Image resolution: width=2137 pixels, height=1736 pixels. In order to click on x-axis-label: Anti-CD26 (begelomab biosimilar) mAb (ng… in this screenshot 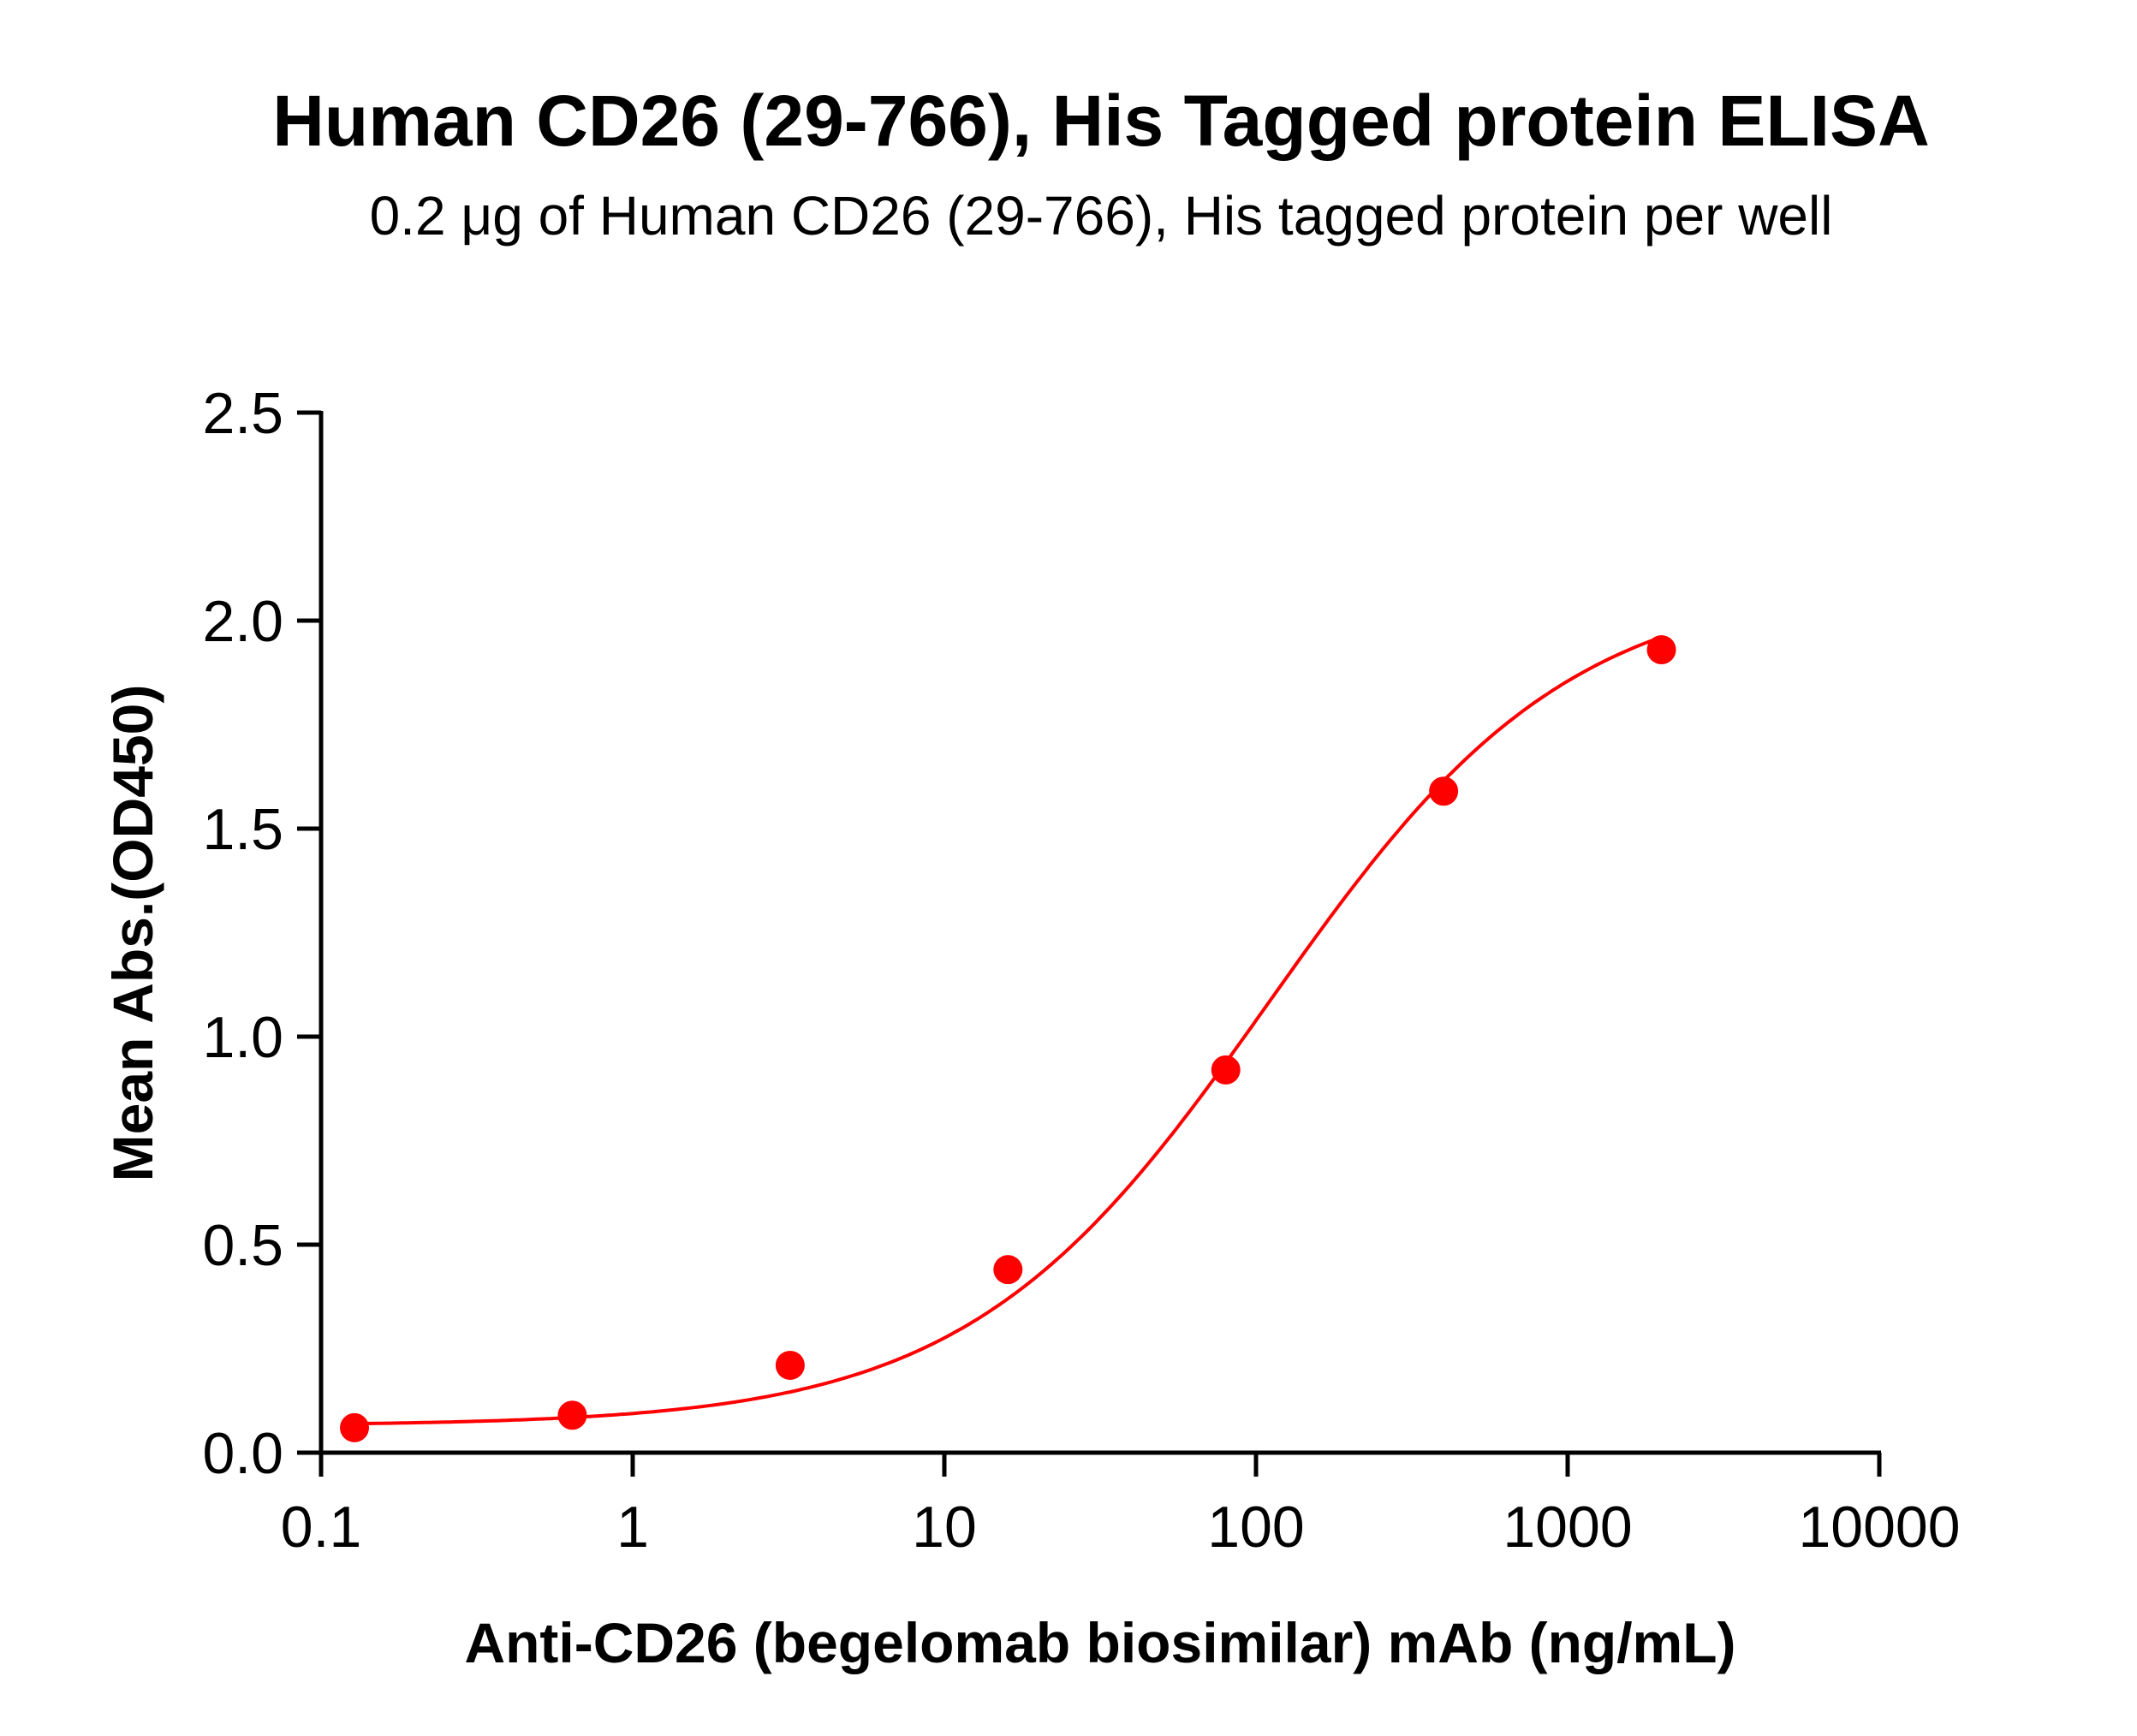, I will do `click(1099, 1643)`.